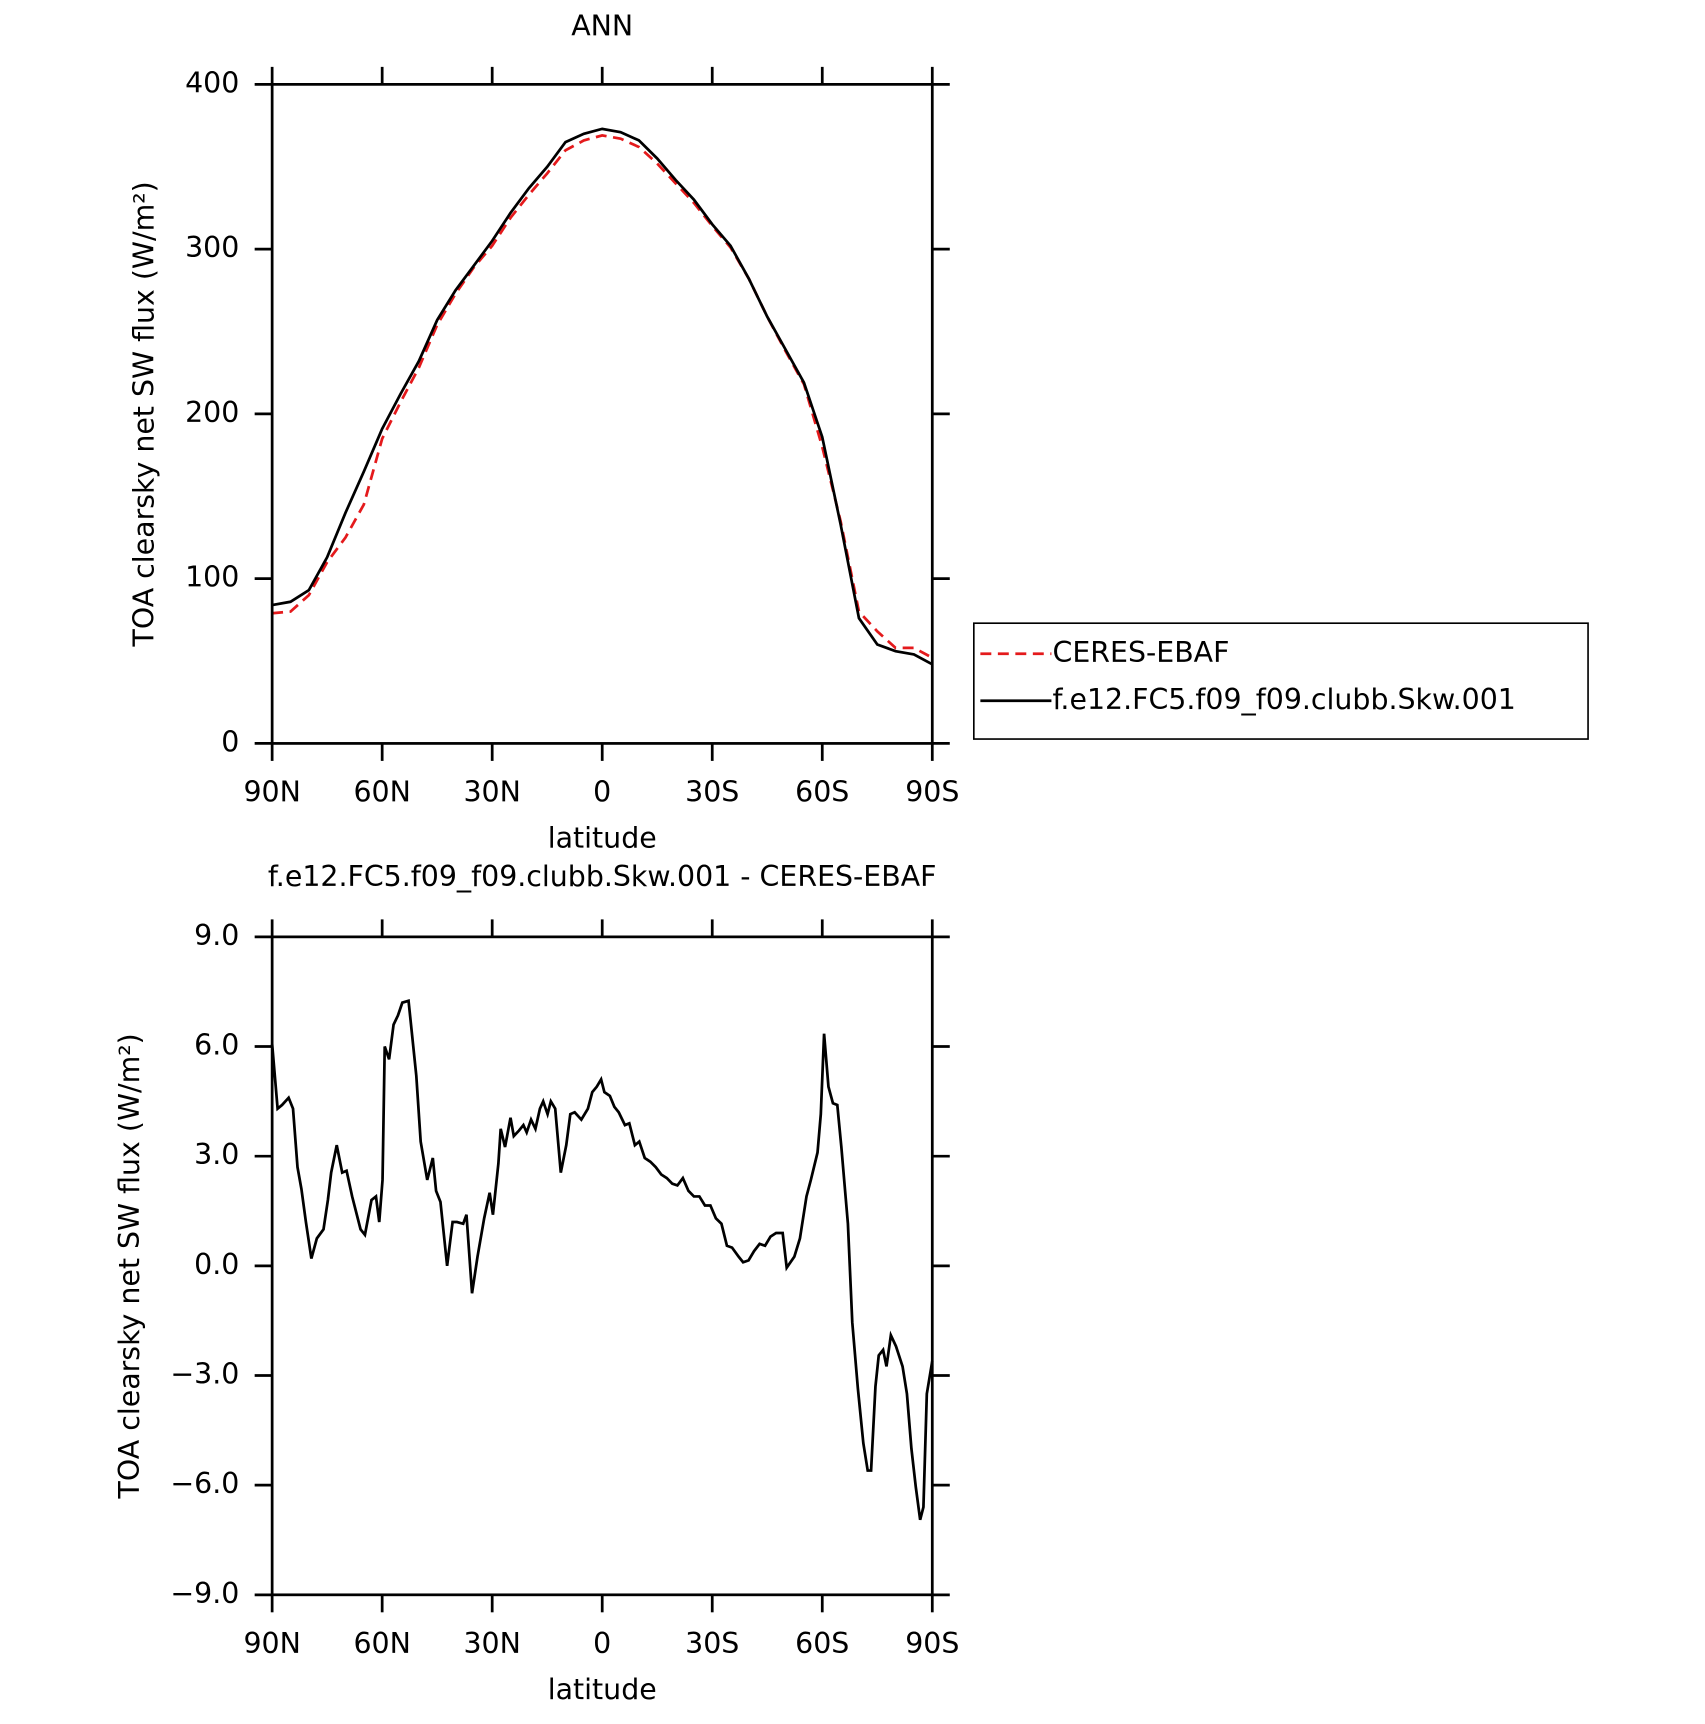  I want to click on y-tick-label: 0, so click(230, 741).